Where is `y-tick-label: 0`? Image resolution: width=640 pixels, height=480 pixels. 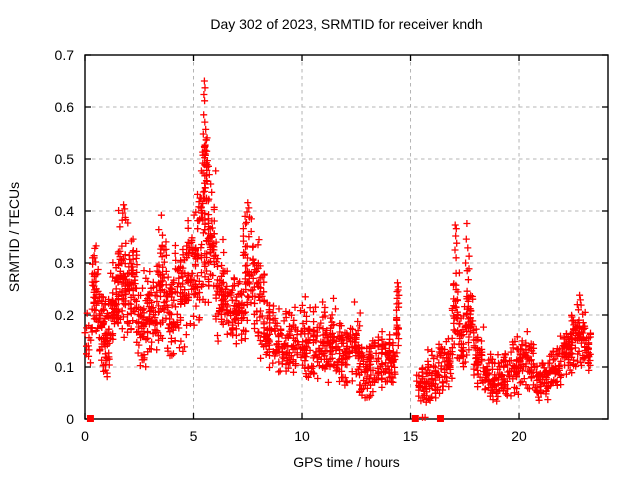
y-tick-label: 0 is located at coordinates (70, 419).